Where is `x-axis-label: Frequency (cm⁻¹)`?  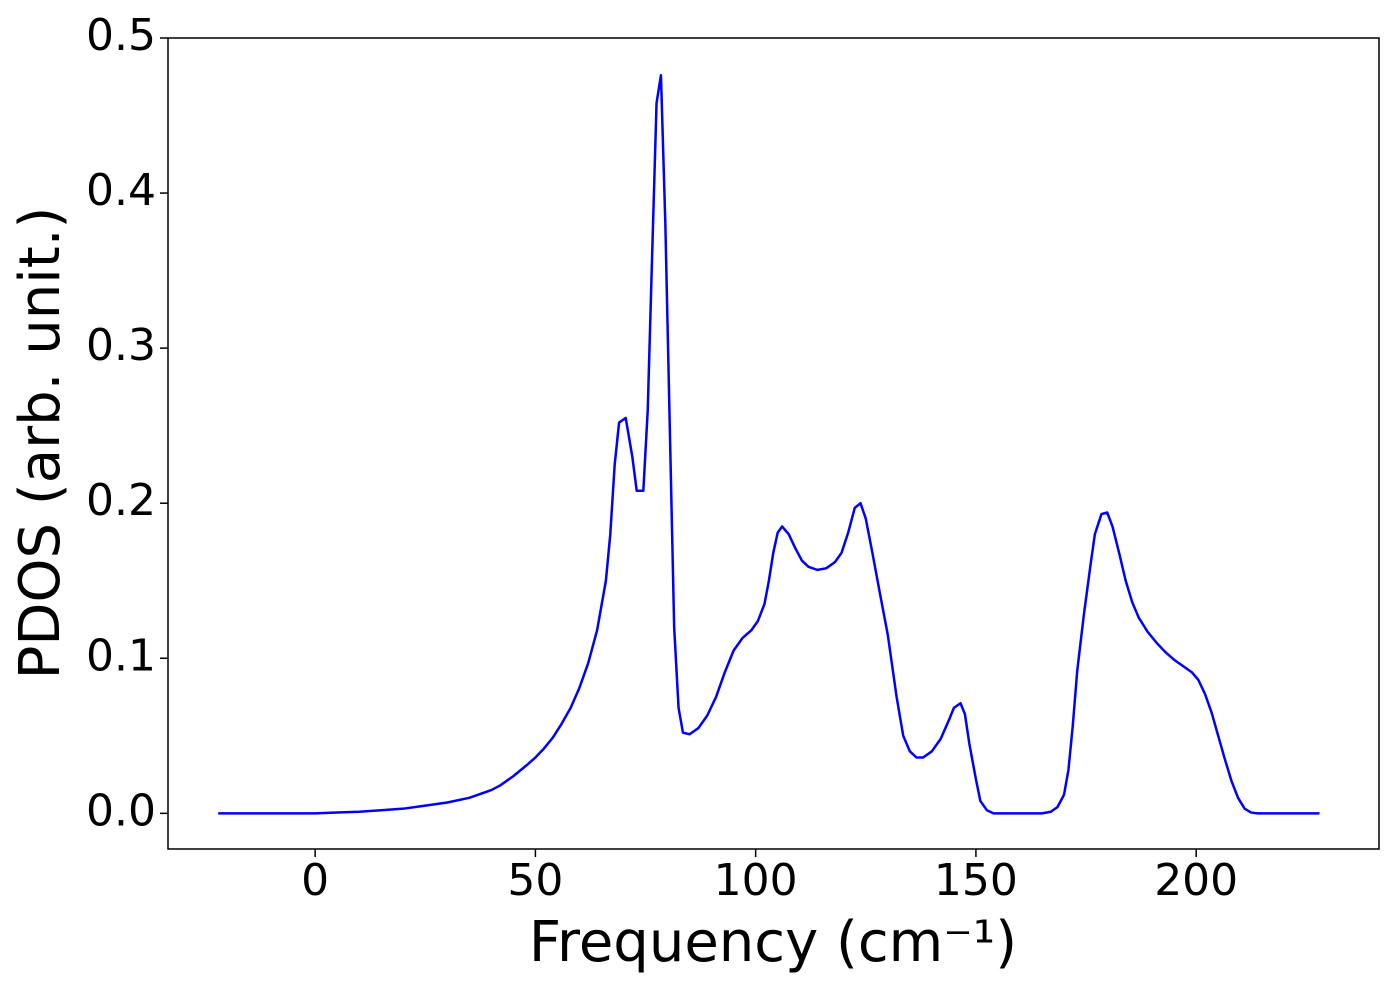 x-axis-label: Frequency (cm⁻¹) is located at coordinates (773, 942).